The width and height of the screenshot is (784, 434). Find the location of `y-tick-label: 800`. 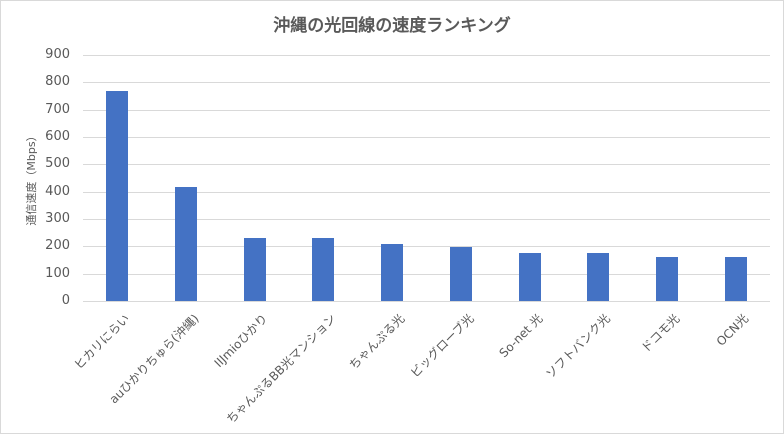

y-tick-label: 800 is located at coordinates (57, 81).